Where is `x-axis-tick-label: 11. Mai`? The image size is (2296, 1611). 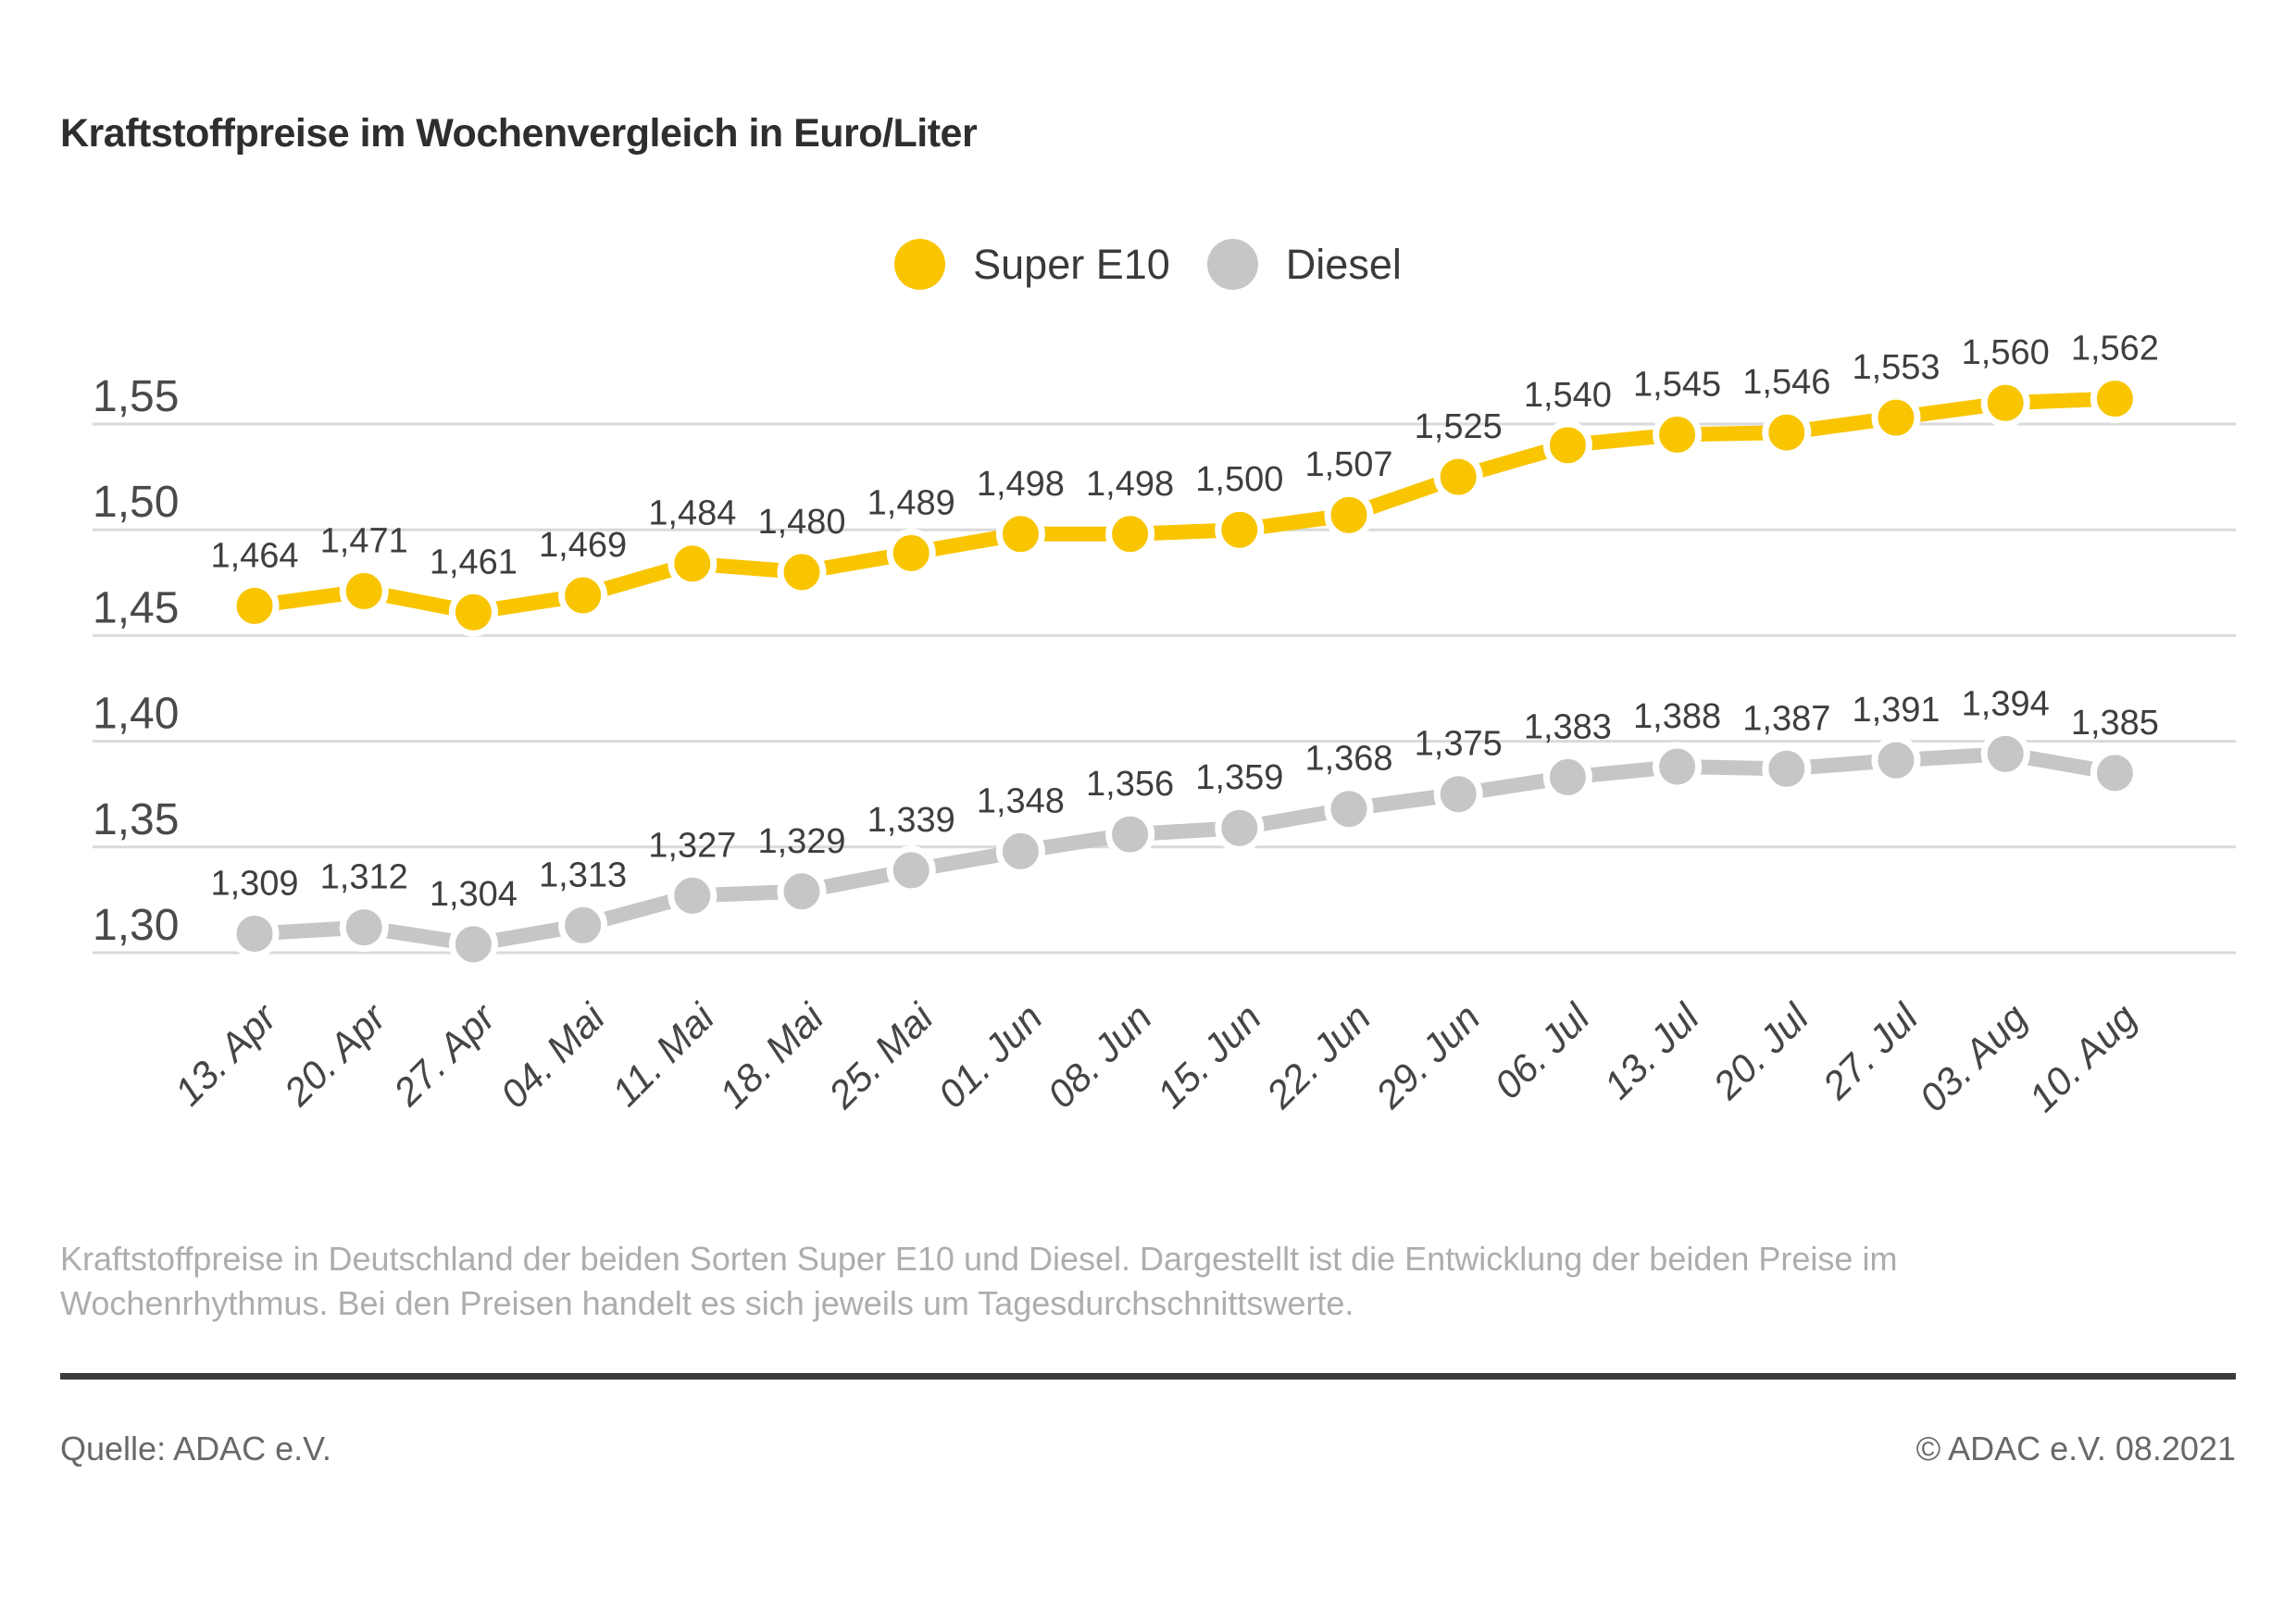 x-axis-tick-label: 11. Mai is located at coordinates (664, 1054).